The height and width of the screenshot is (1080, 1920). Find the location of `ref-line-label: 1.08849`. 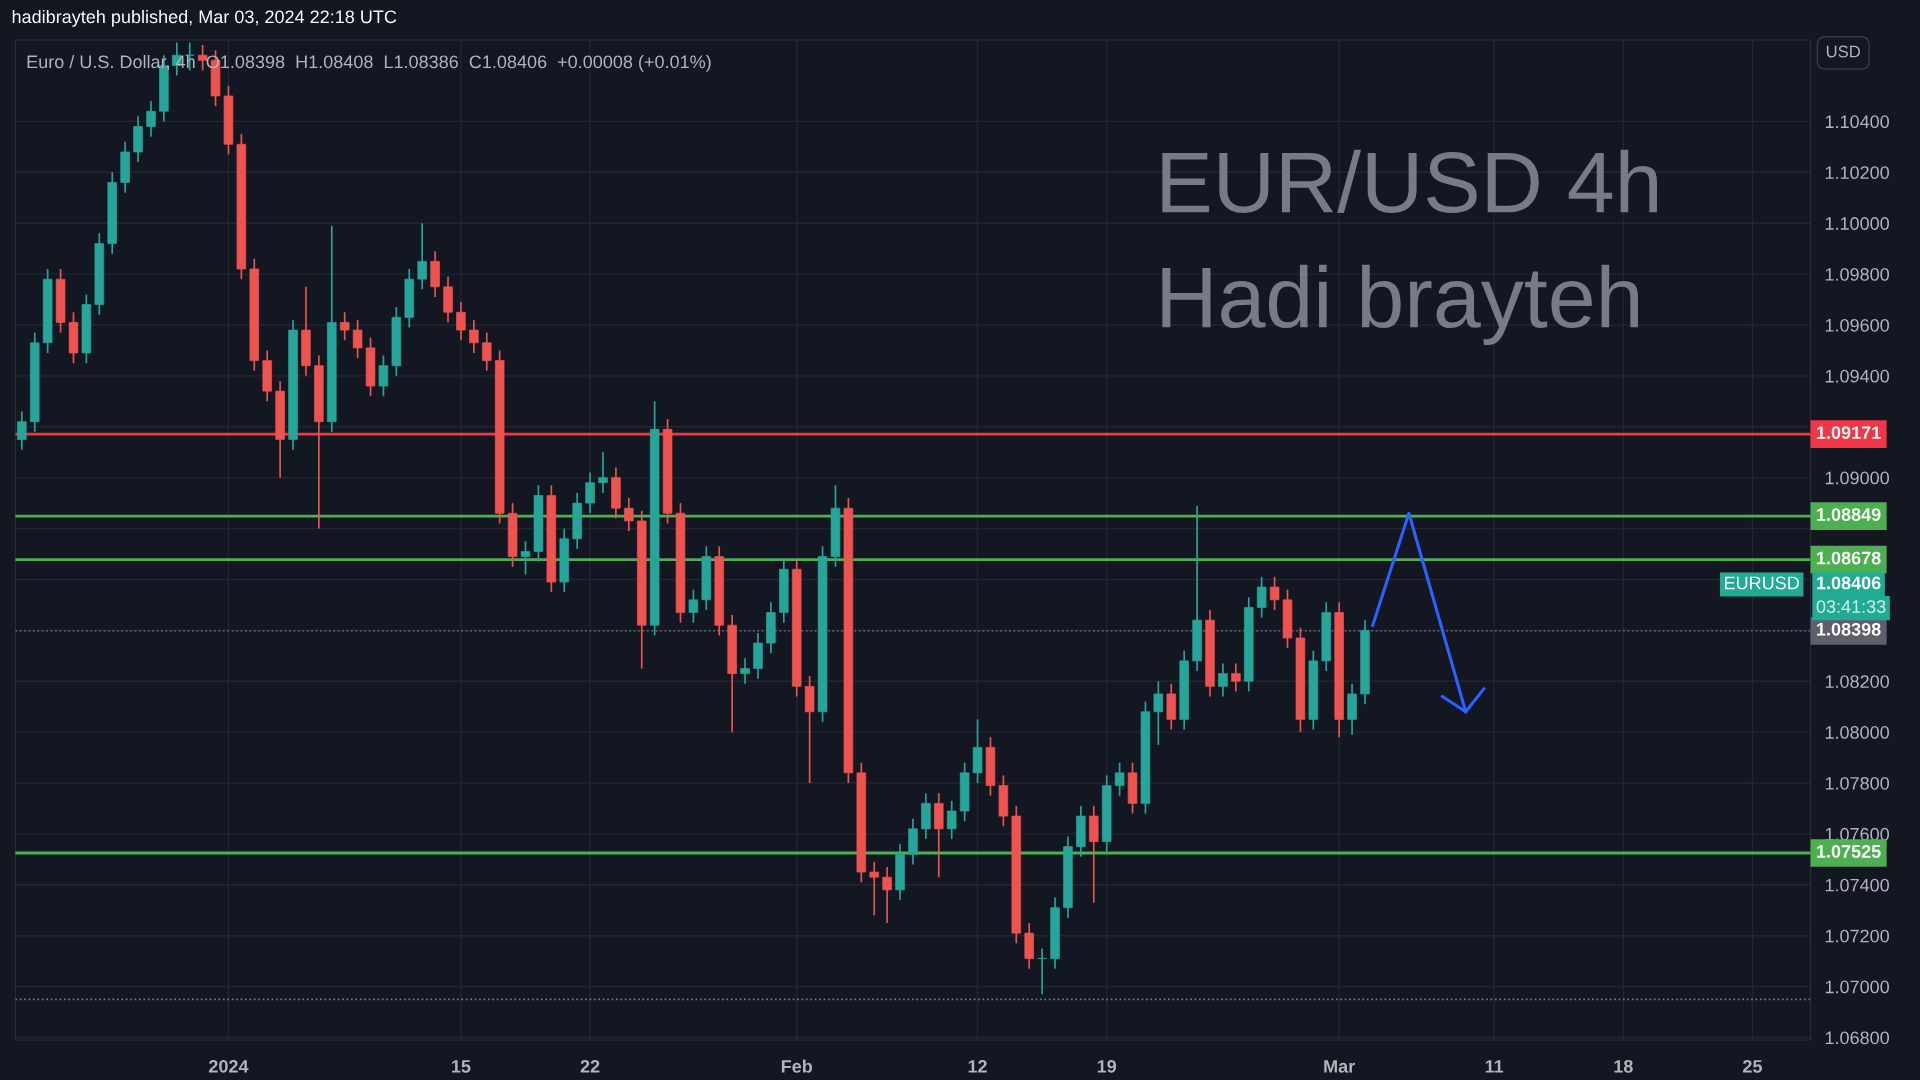

ref-line-label: 1.08849 is located at coordinates (1849, 514).